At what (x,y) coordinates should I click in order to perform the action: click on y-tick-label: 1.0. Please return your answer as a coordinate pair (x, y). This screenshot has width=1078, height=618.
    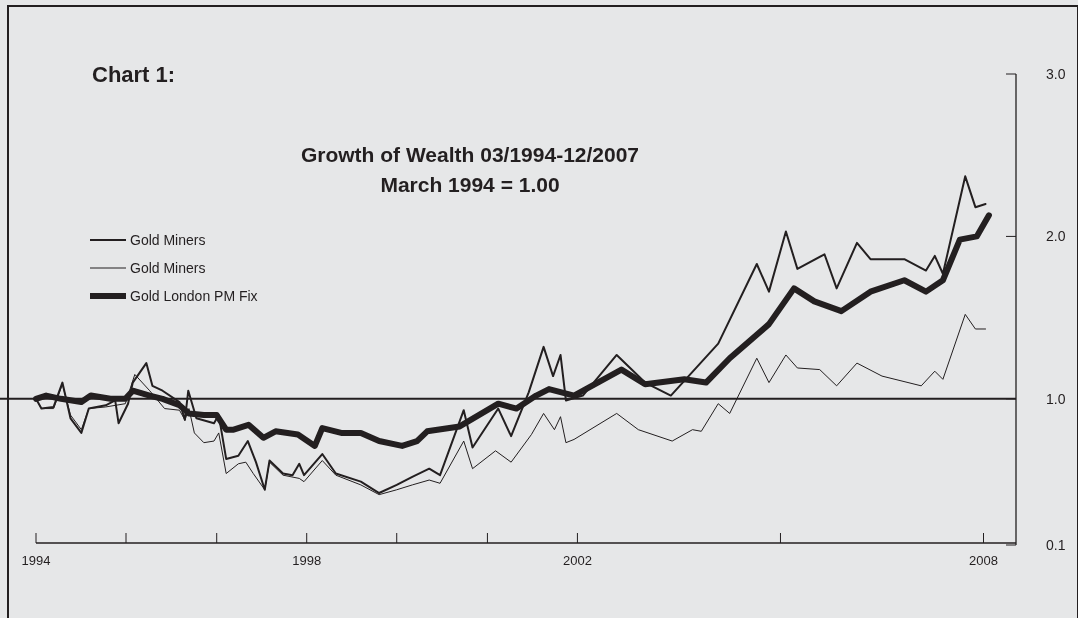
    Looking at the image, I should click on (1056, 398).